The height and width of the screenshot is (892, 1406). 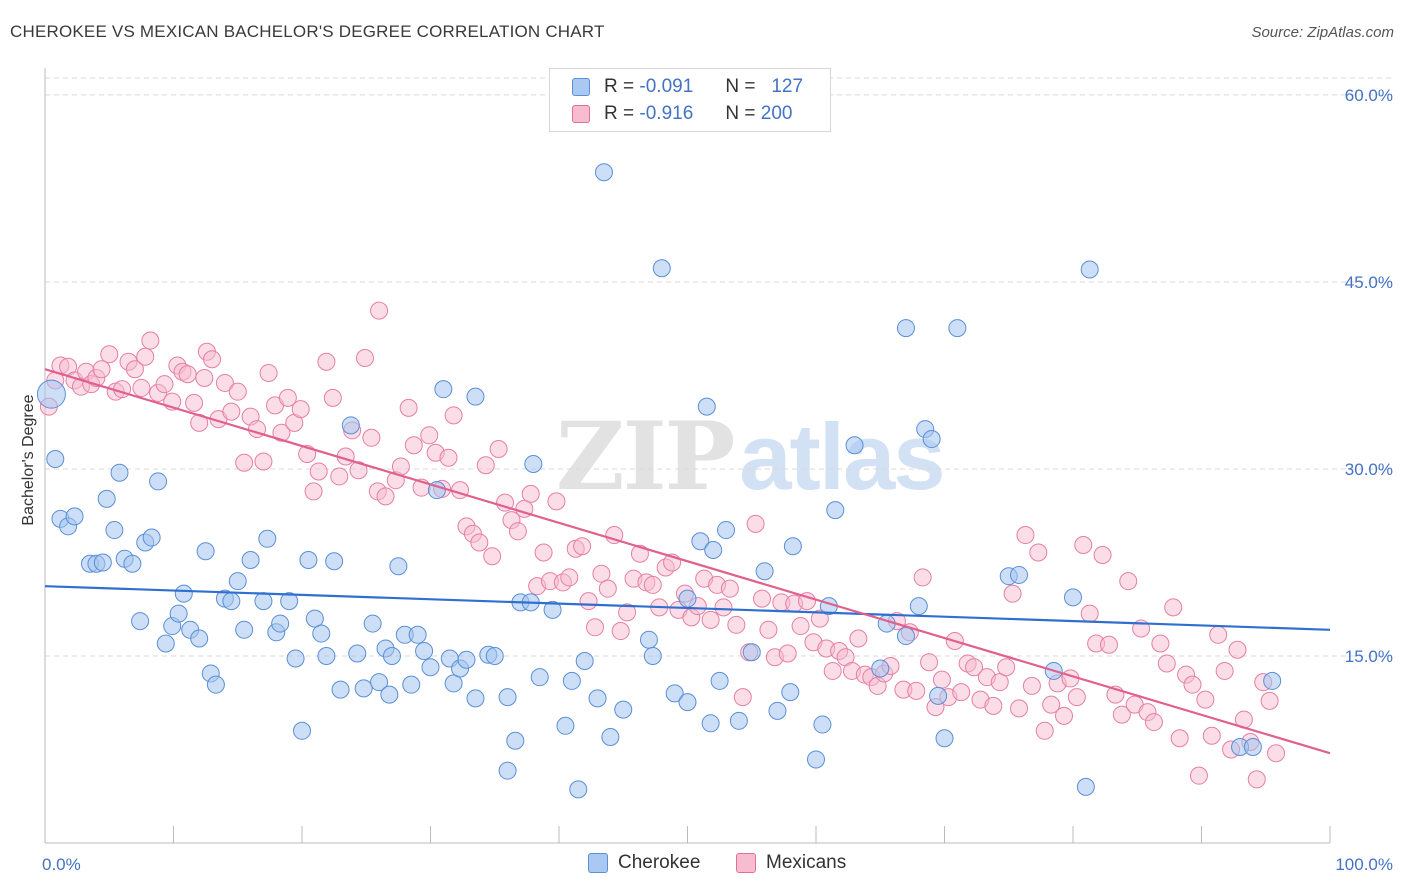 I want to click on bottom-legend-mexicans: Mexicans, so click(x=791, y=863).